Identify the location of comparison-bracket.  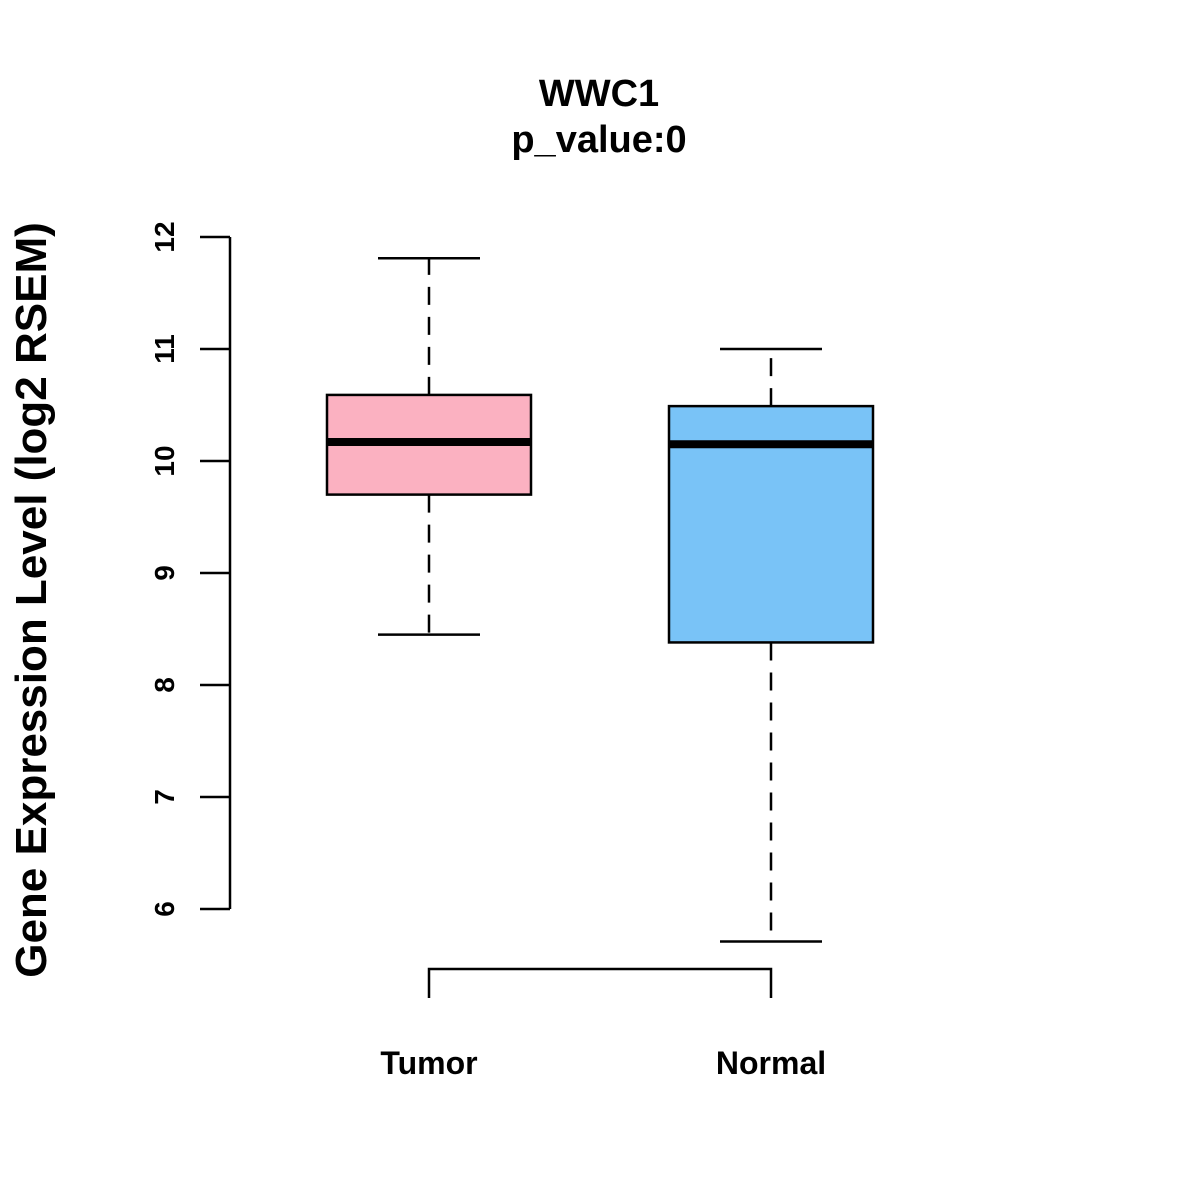
(600, 982).